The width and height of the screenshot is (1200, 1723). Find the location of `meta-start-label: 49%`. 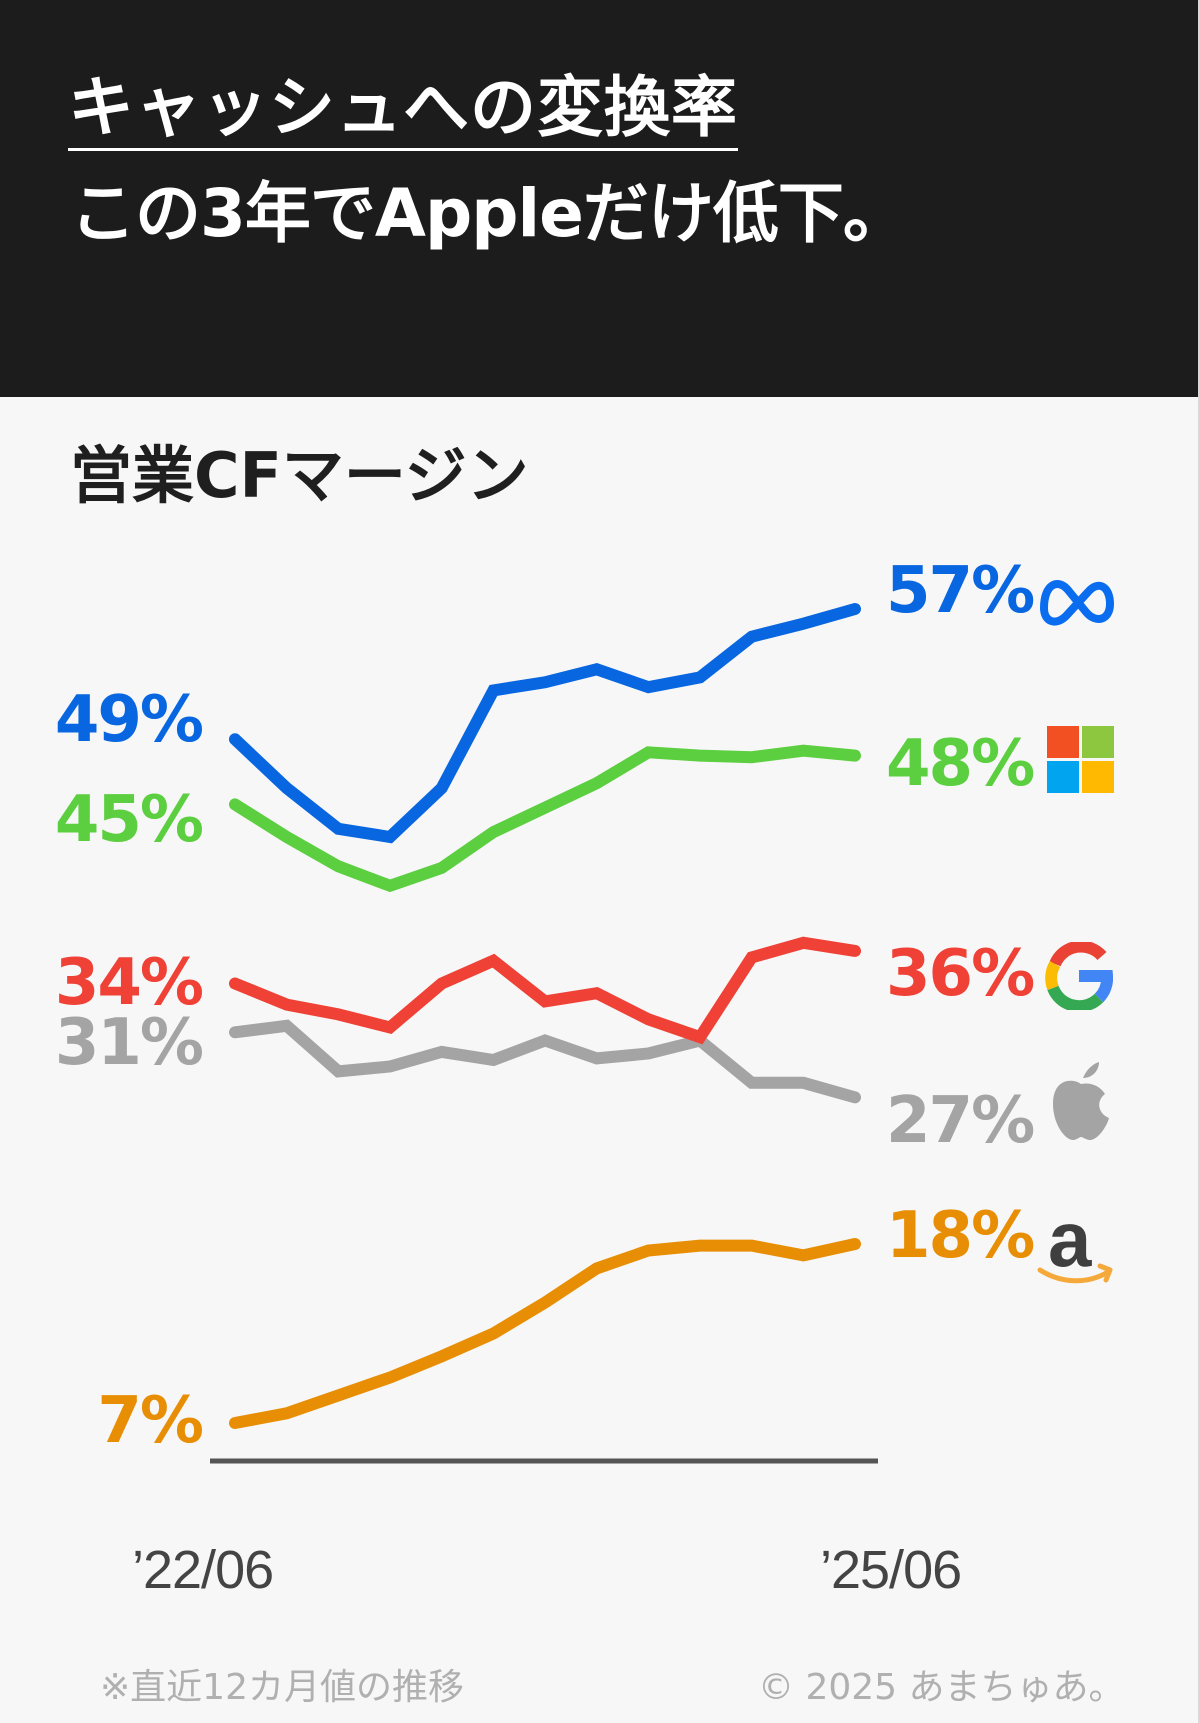

meta-start-label: 49% is located at coordinates (129, 720).